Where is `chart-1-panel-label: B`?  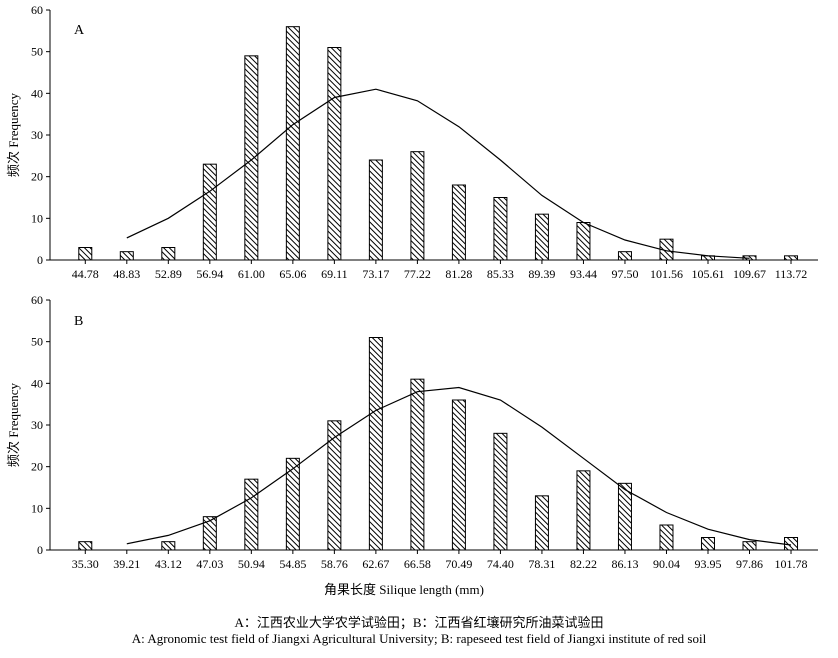
chart-1-panel-label: B is located at coordinates (78, 321).